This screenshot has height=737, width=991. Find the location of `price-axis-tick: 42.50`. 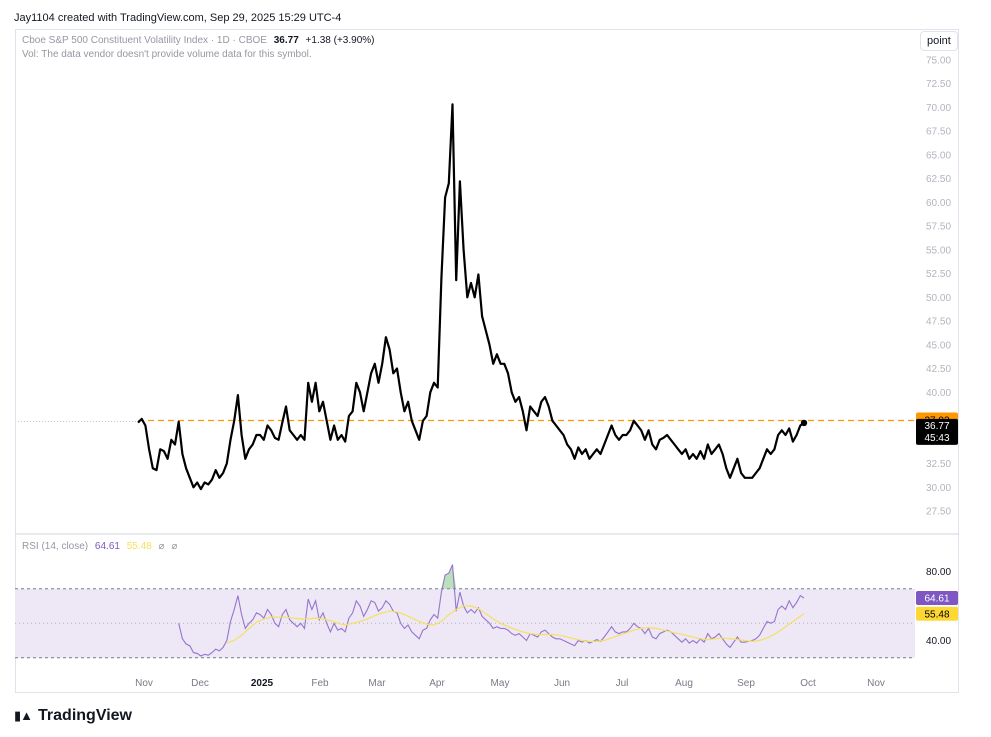

price-axis-tick: 42.50 is located at coordinates (938, 369).